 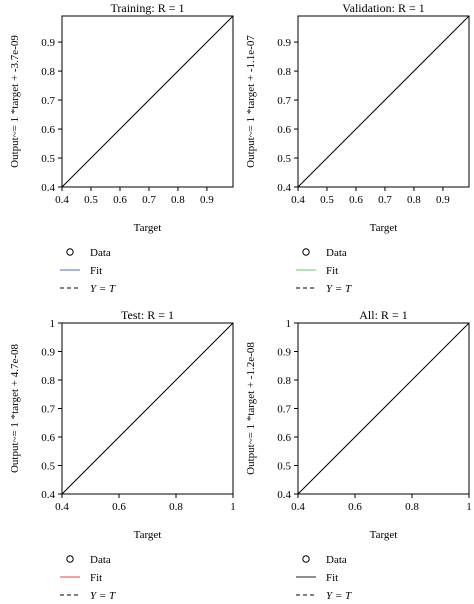 I want to click on y-axis-label: Output~= 1 *target + 4.7e-08, so click(x=15, y=408).